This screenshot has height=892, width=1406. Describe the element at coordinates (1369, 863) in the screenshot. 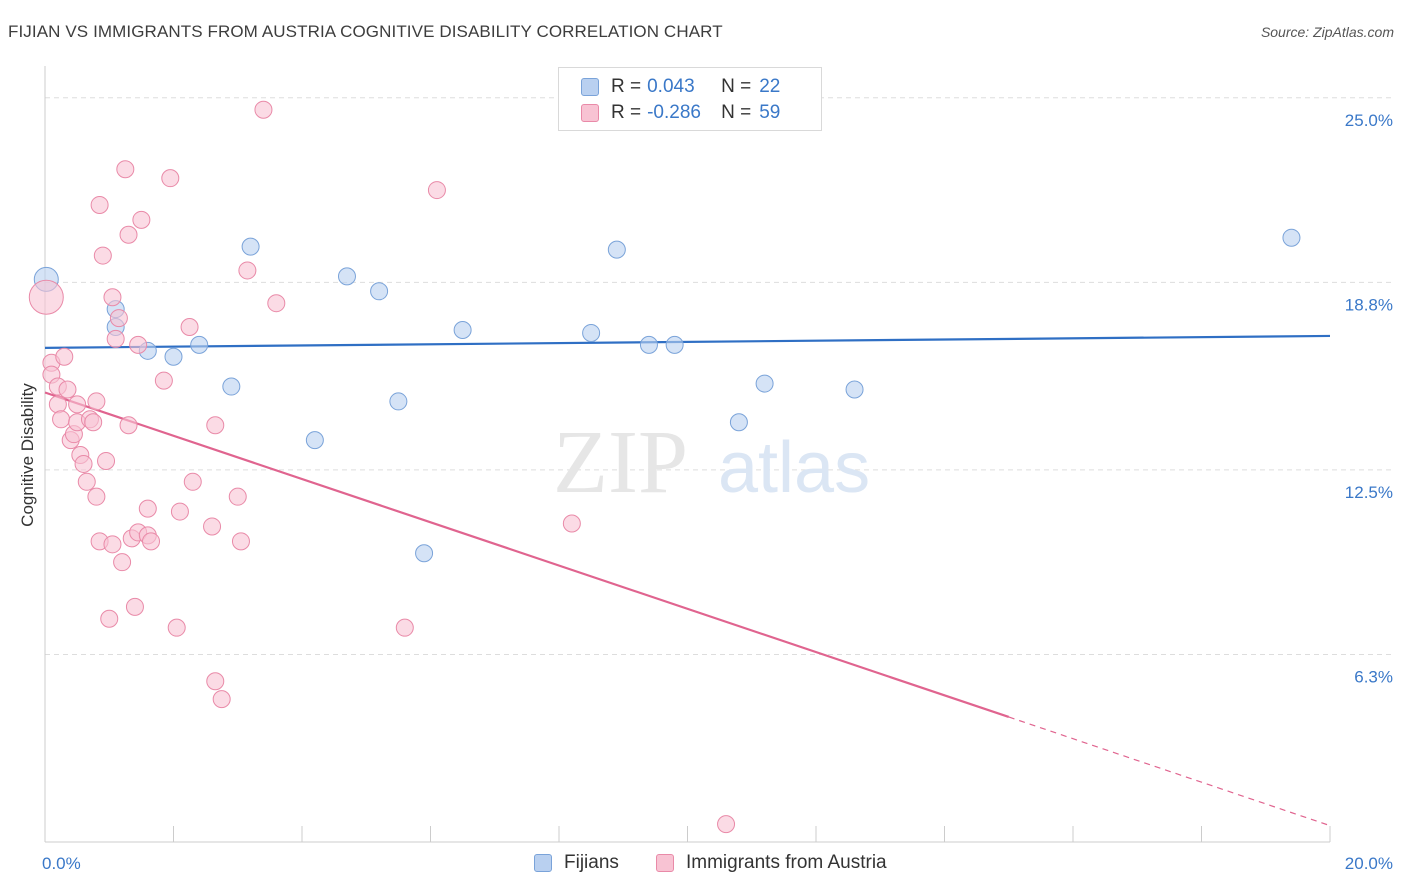

I see `x-tick-label-max: 20.0%` at that location.